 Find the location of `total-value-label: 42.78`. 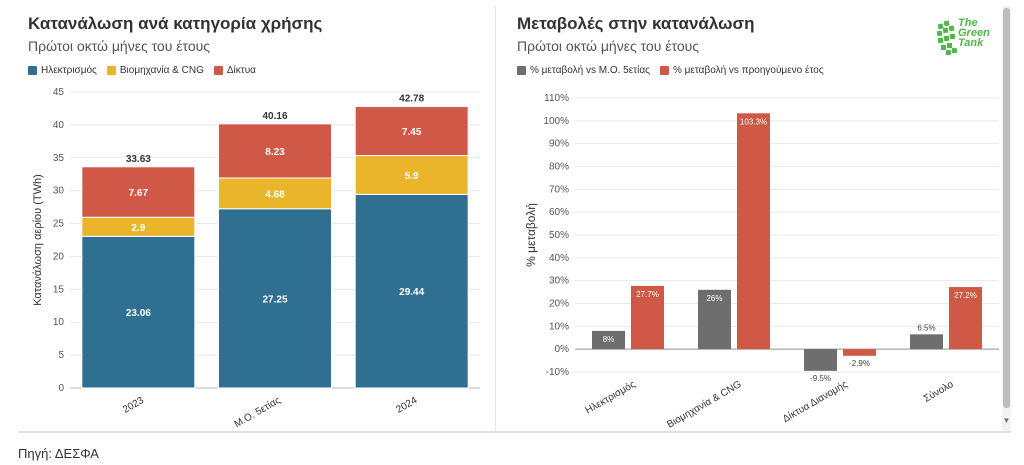

total-value-label: 42.78 is located at coordinates (411, 99).